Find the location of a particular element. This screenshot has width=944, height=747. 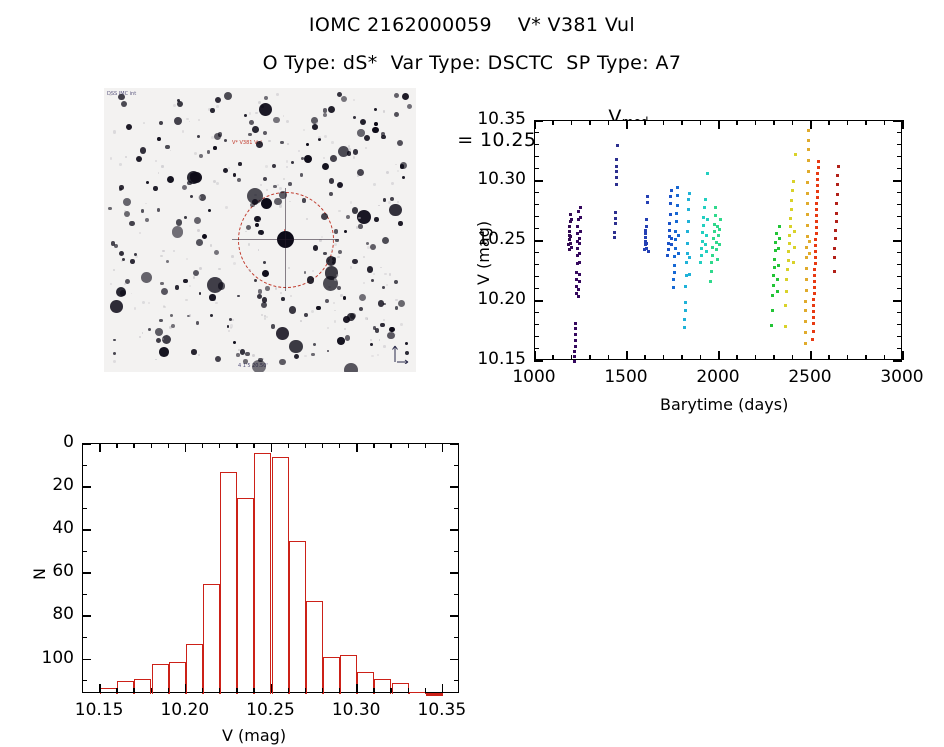

finder-chart: DSS IMC int V* V381 Vul 4 1'5 20.50' + is located at coordinates (260, 230).